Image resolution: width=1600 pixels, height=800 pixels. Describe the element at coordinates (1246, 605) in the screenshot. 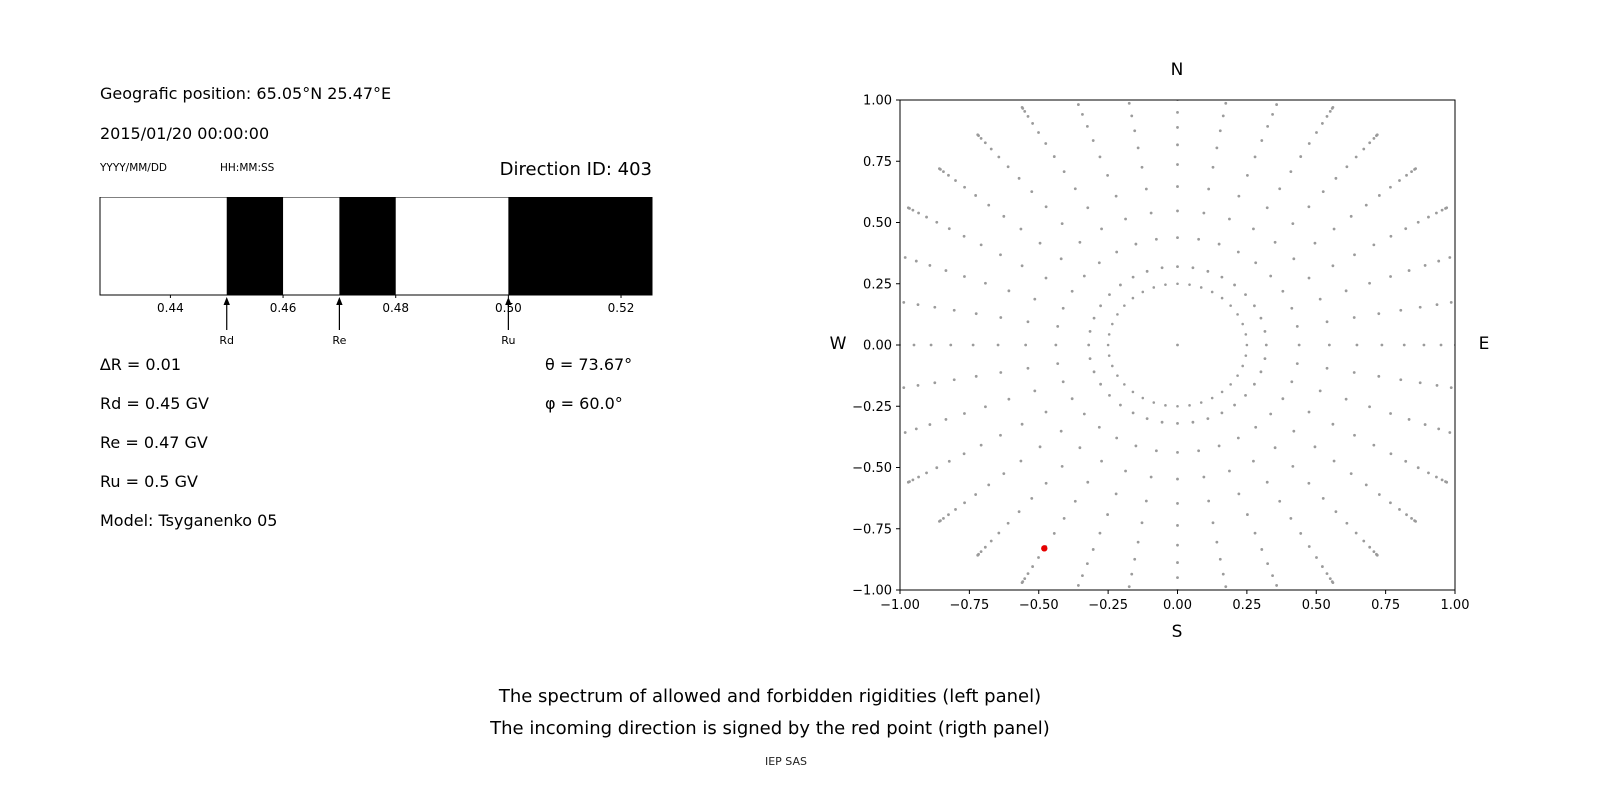

I see `x-tick-label: 0.25` at that location.